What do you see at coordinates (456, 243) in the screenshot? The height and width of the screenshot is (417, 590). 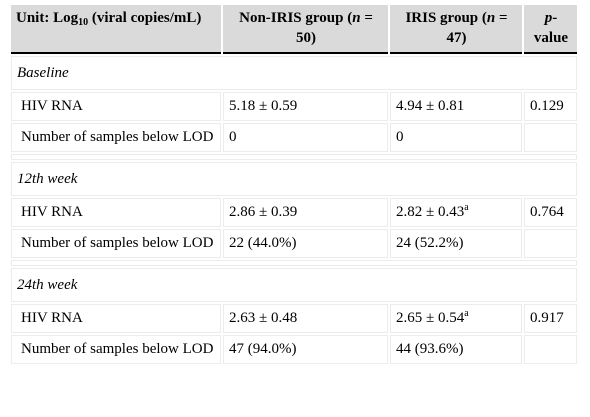 I see `iris-value: 24 (52.2%)` at bounding box center [456, 243].